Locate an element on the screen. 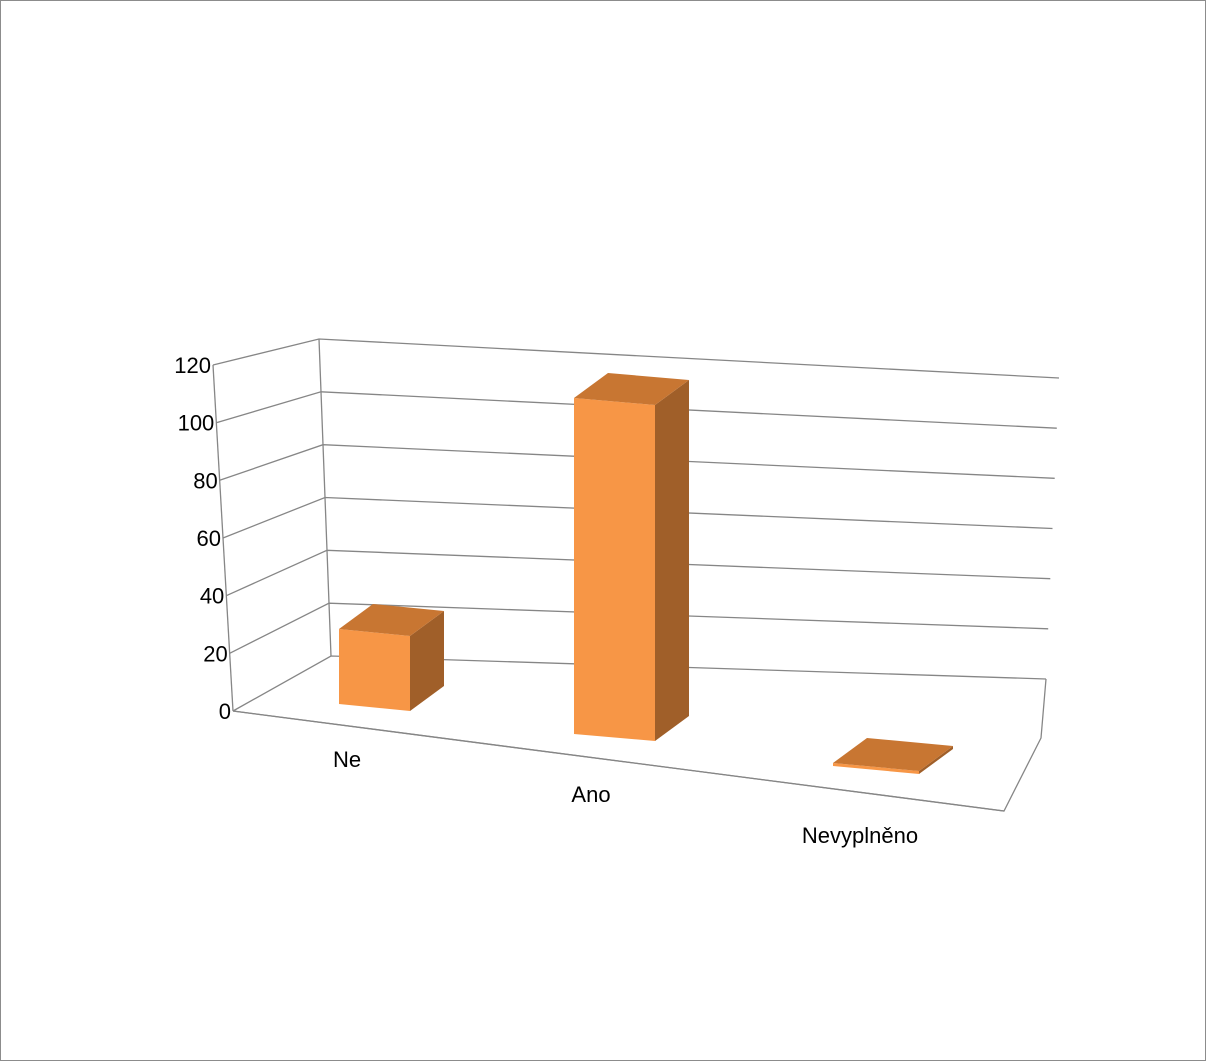 This screenshot has height=1062, width=1206. x-category-label: Ano is located at coordinates (590, 794).